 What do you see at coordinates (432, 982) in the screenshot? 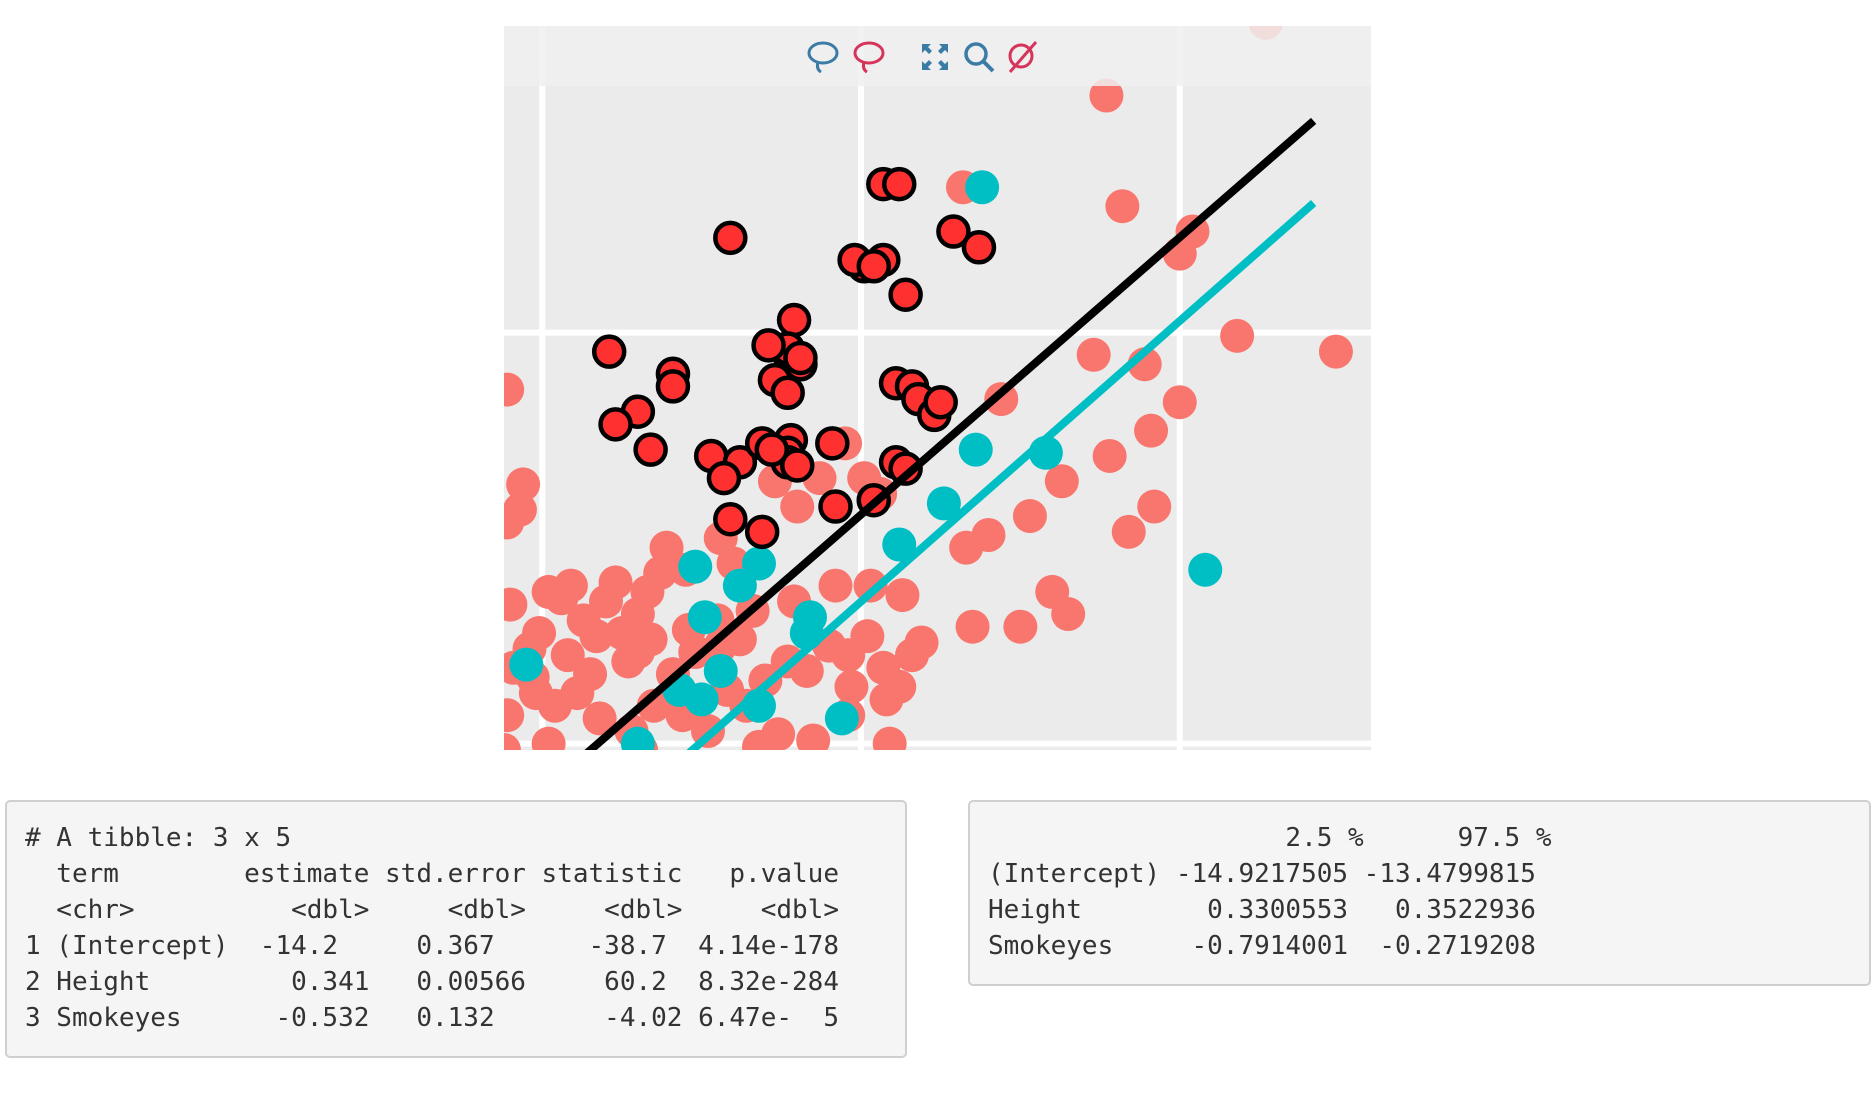
I see `tibble-line: 2 Height 0.341 0.00566 60.2 8.32e-284` at bounding box center [432, 982].